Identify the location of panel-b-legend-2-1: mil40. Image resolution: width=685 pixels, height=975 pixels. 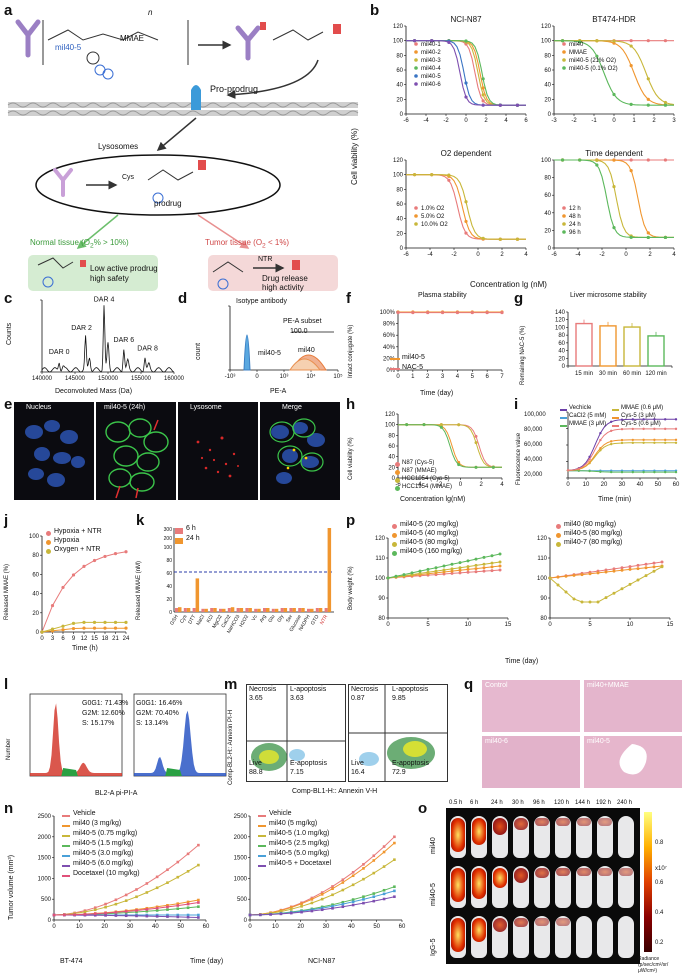
(576, 45).